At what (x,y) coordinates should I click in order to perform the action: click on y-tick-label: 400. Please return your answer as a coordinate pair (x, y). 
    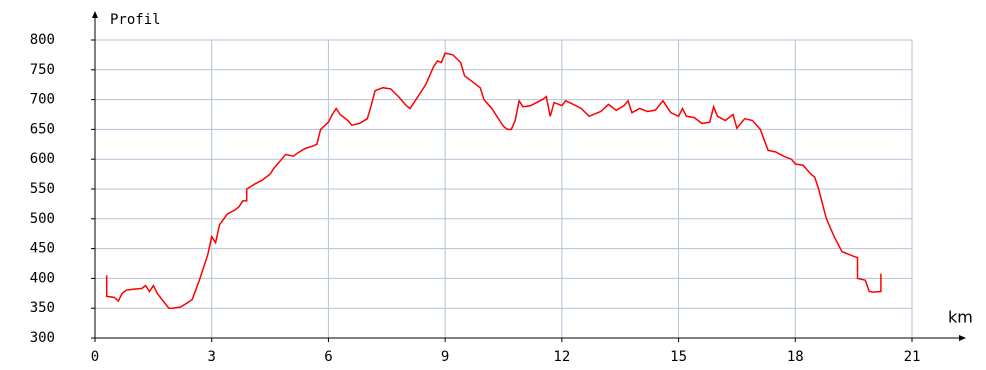
    Looking at the image, I should click on (42, 278).